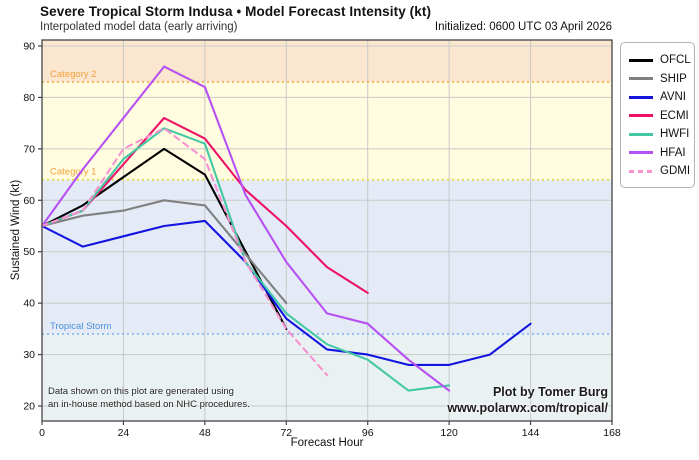 The image size is (699, 460). I want to click on x-tick-label: 72, so click(286, 433).